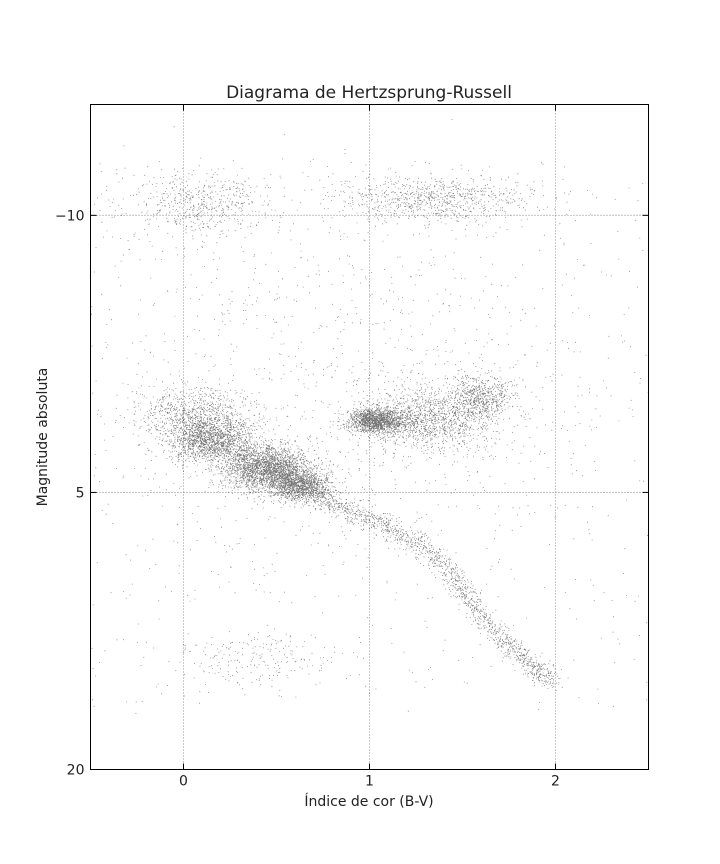 The height and width of the screenshot is (864, 720). What do you see at coordinates (76, 771) in the screenshot?
I see `y-tick-label: 20` at bounding box center [76, 771].